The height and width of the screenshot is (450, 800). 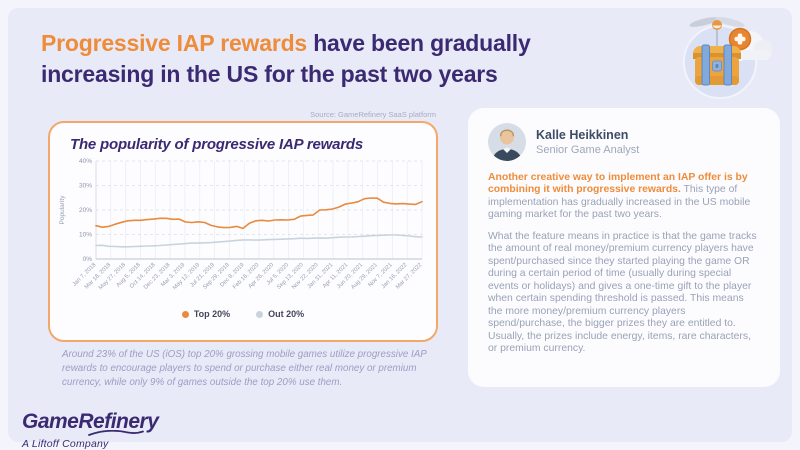 What do you see at coordinates (373, 114) in the screenshot?
I see `source-note: Source: GameRefinery SaaS platform` at bounding box center [373, 114].